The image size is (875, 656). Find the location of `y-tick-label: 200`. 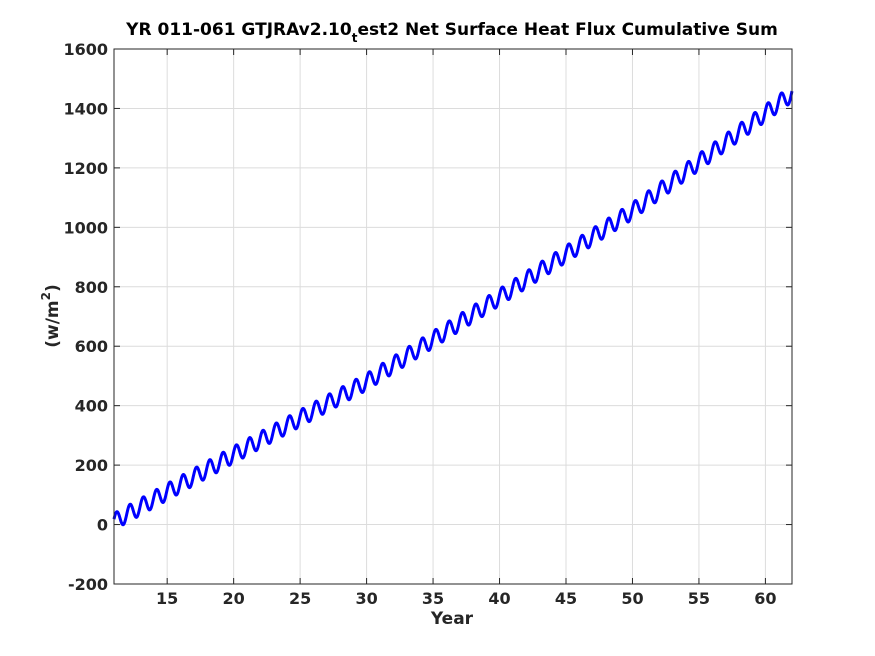

y-tick-label: 200 is located at coordinates (91, 465).